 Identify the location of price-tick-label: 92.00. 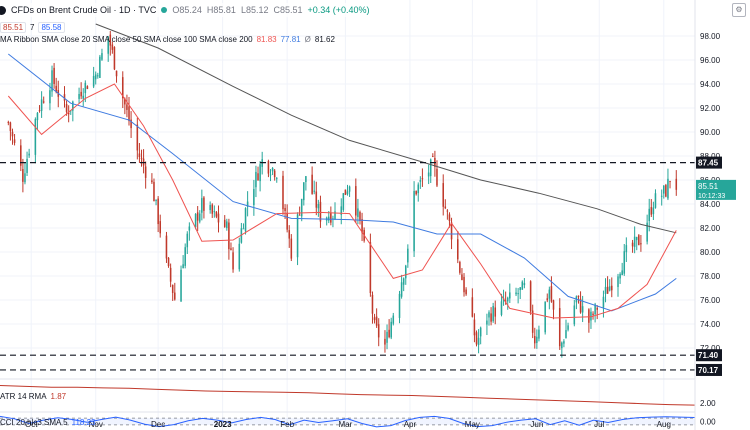
(710, 108).